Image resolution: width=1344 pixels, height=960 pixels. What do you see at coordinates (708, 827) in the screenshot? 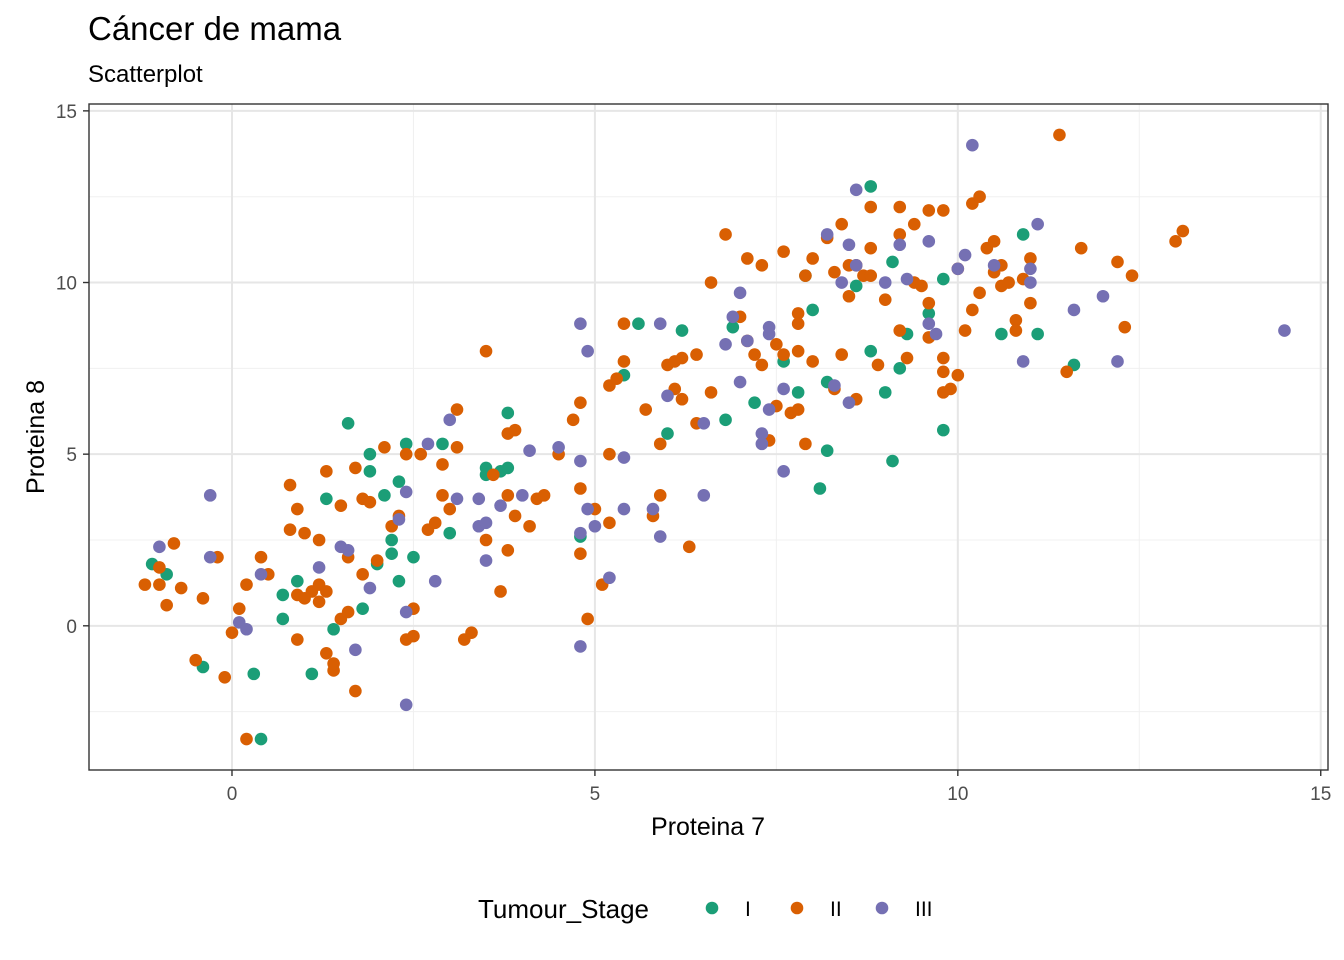
I see `x-axis-title: Proteina 7` at bounding box center [708, 827].